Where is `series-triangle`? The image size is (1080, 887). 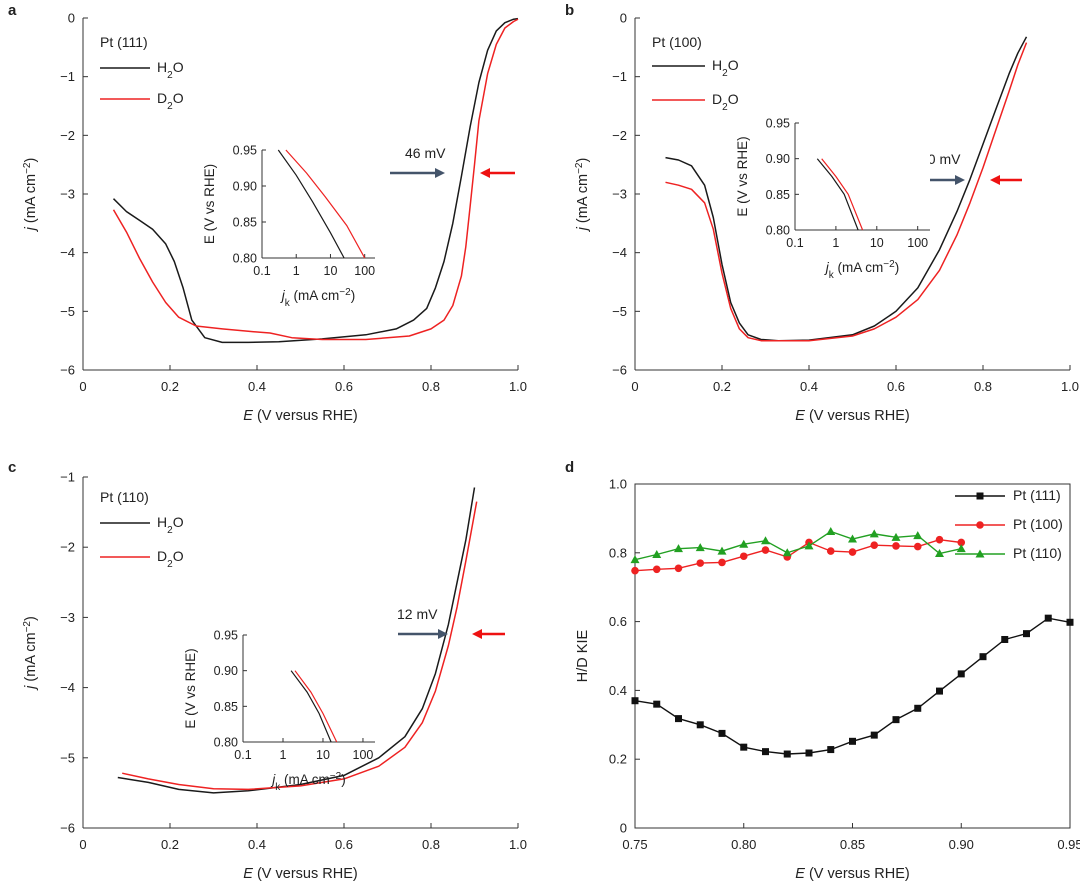 series-triangle is located at coordinates (798, 545).